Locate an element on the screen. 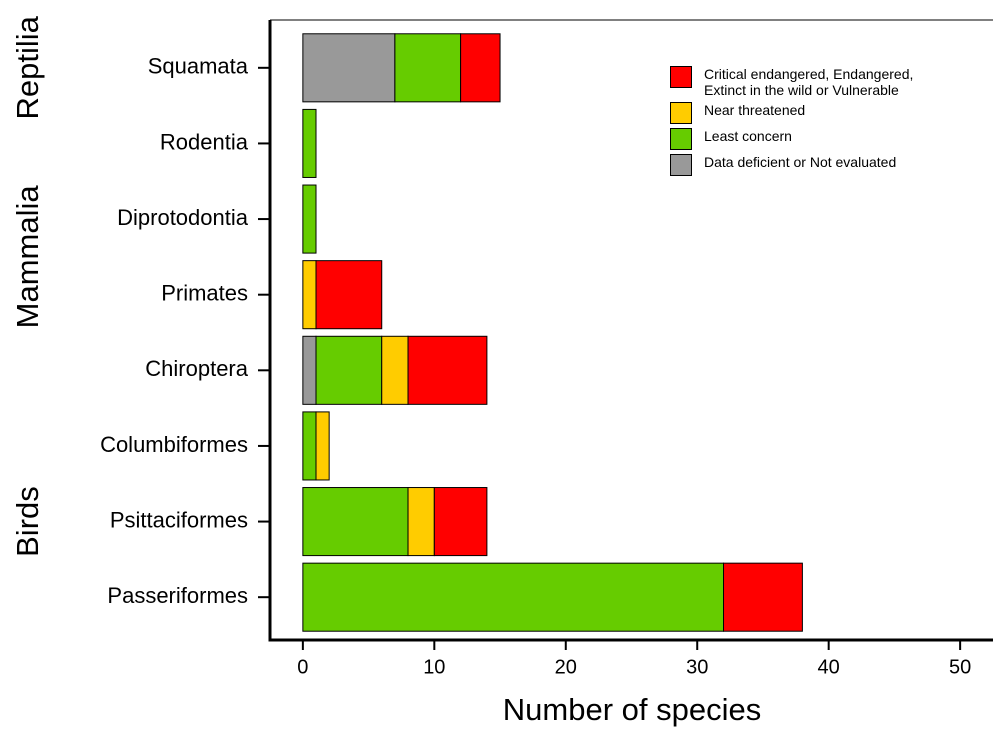 The image size is (993, 742). y-tick-label: Diprotodontia is located at coordinates (183, 217).